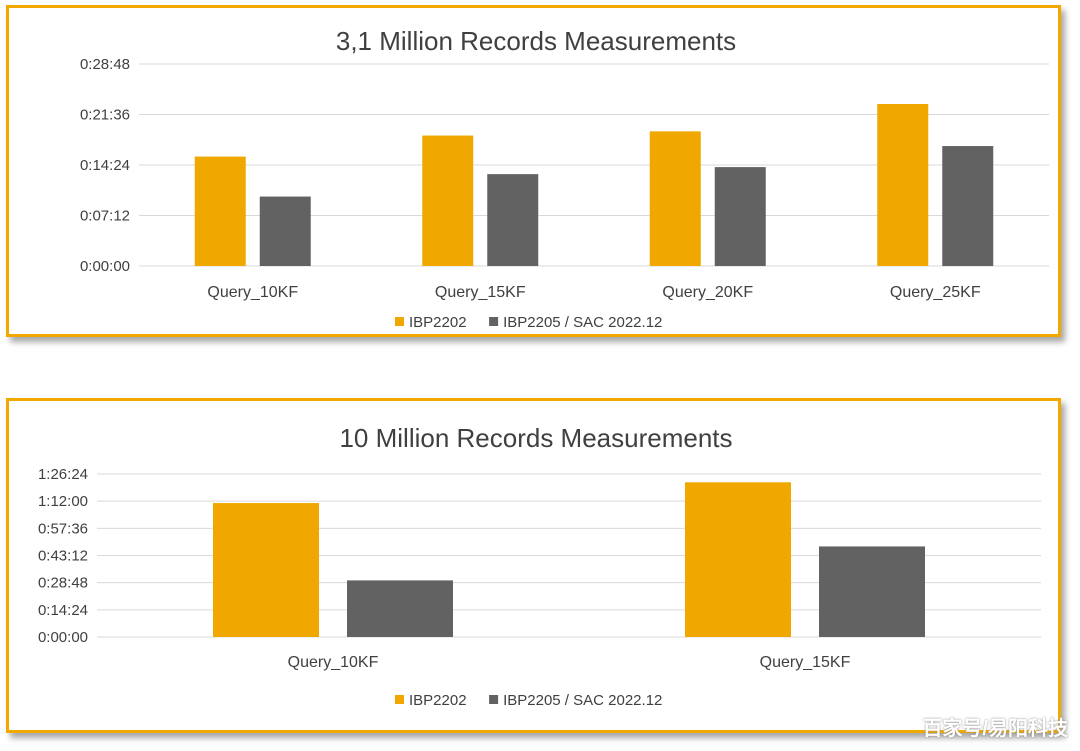  What do you see at coordinates (105, 216) in the screenshot?
I see `y-tick-label: 0:07:12` at bounding box center [105, 216].